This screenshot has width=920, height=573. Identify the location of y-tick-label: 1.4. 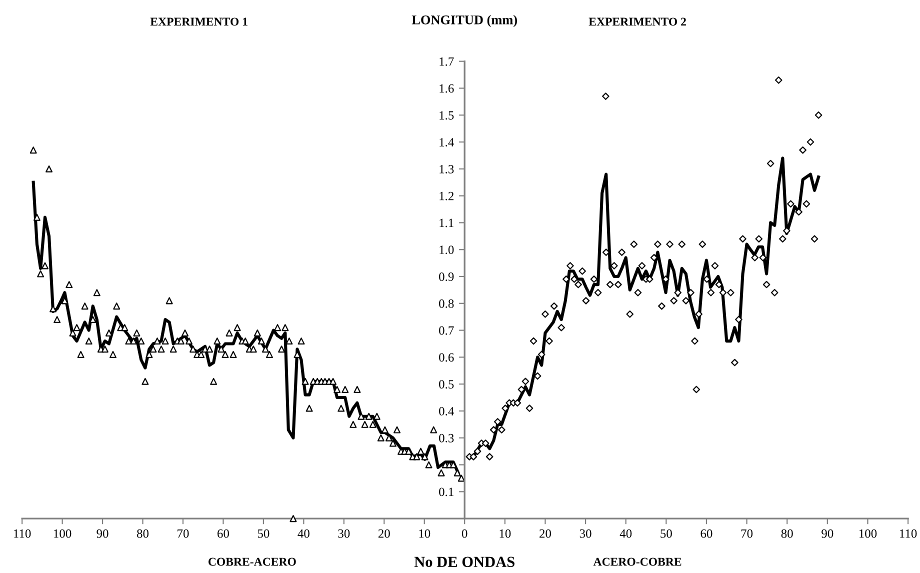
(447, 142).